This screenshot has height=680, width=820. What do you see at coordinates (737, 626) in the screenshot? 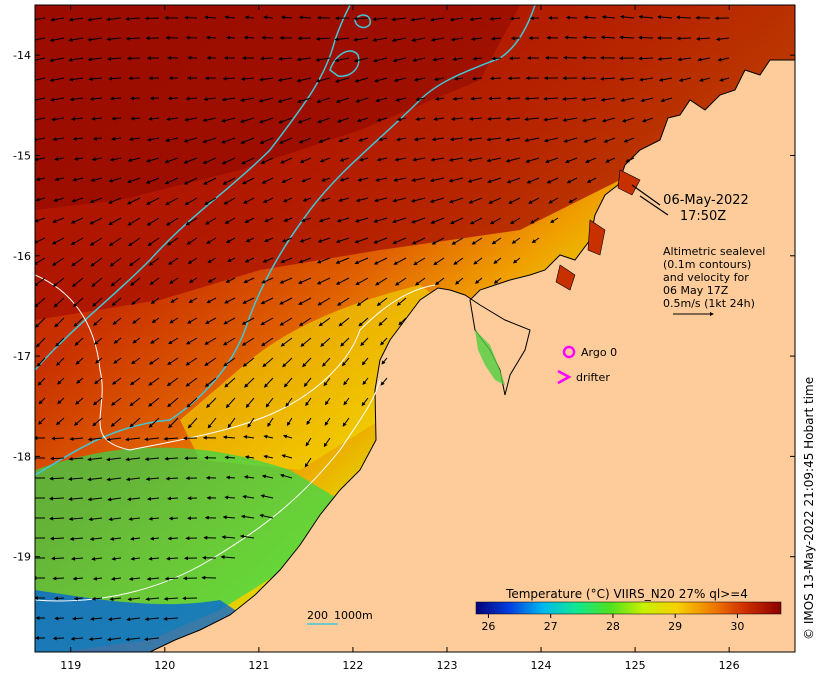
I see `colorbar-tick-label: 30` at bounding box center [737, 626].